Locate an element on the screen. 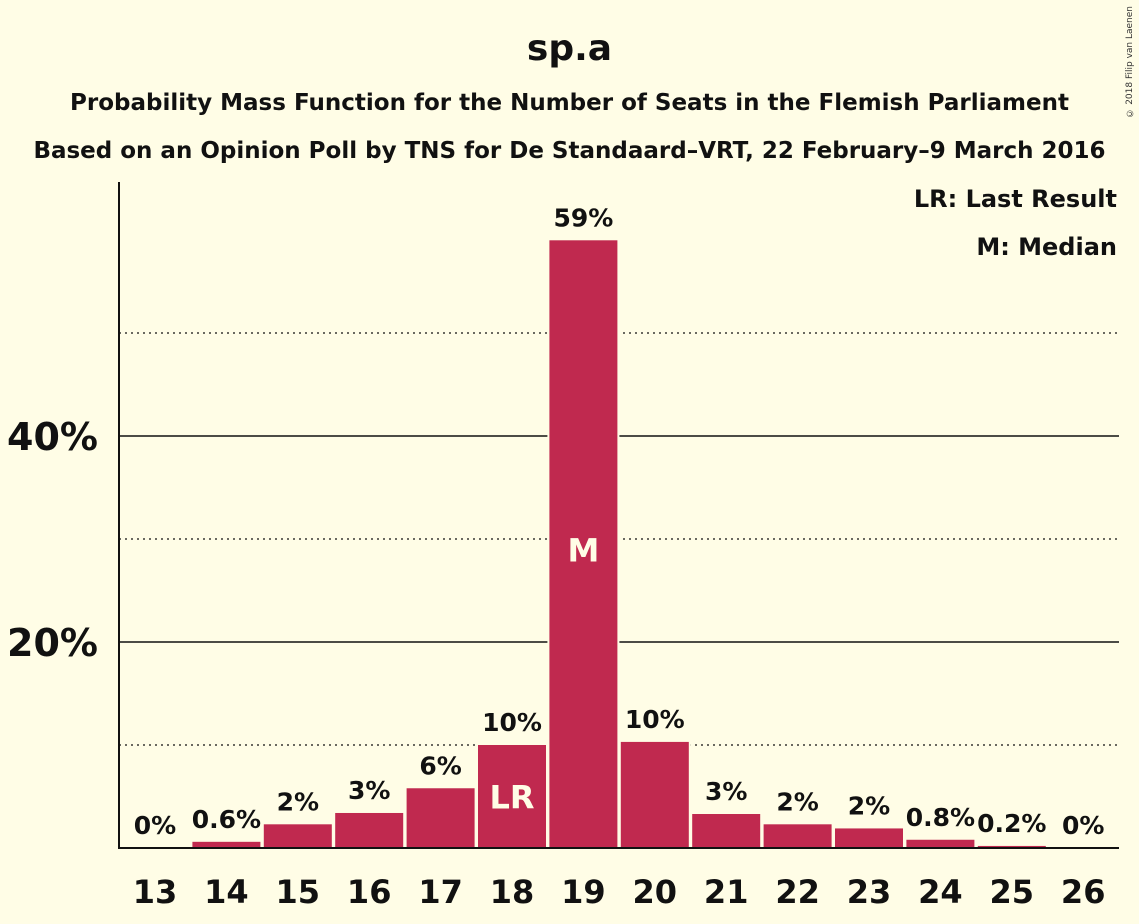 Image resolution: width=1139 pixels, height=924 pixels. bar-marker-label: LR is located at coordinates (511, 798).